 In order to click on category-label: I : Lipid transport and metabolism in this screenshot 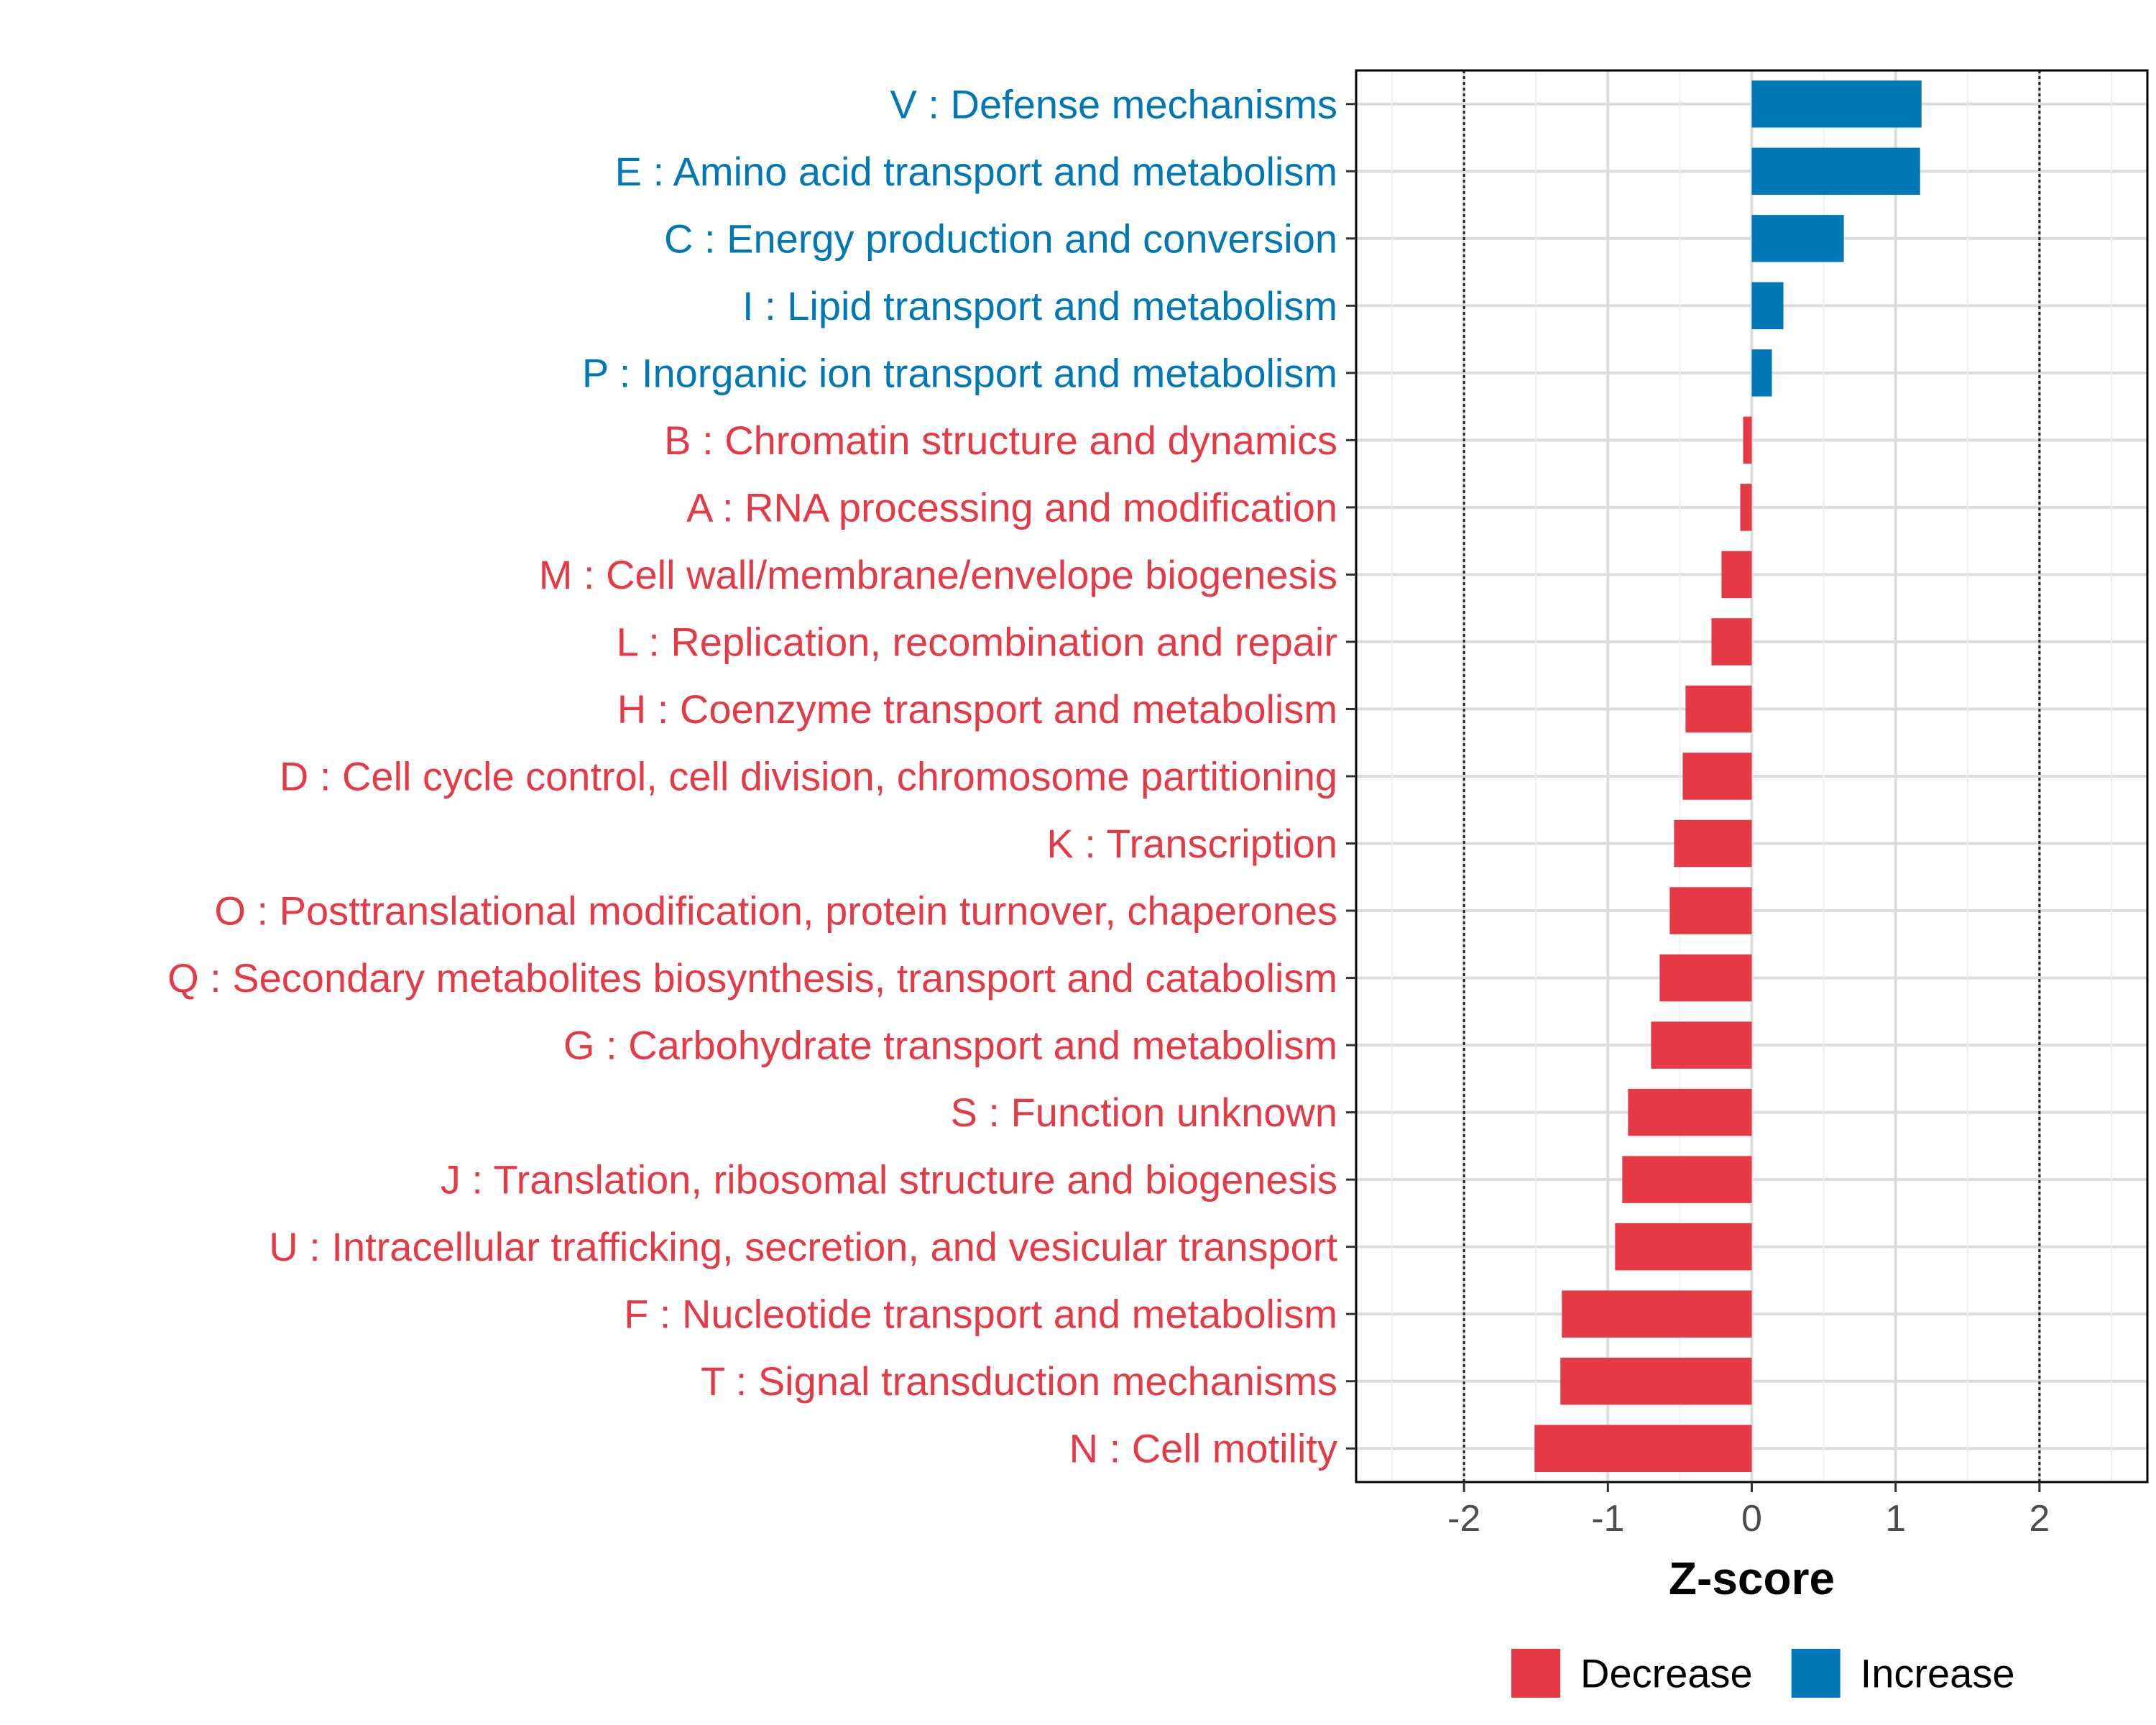, I will do `click(1039, 305)`.